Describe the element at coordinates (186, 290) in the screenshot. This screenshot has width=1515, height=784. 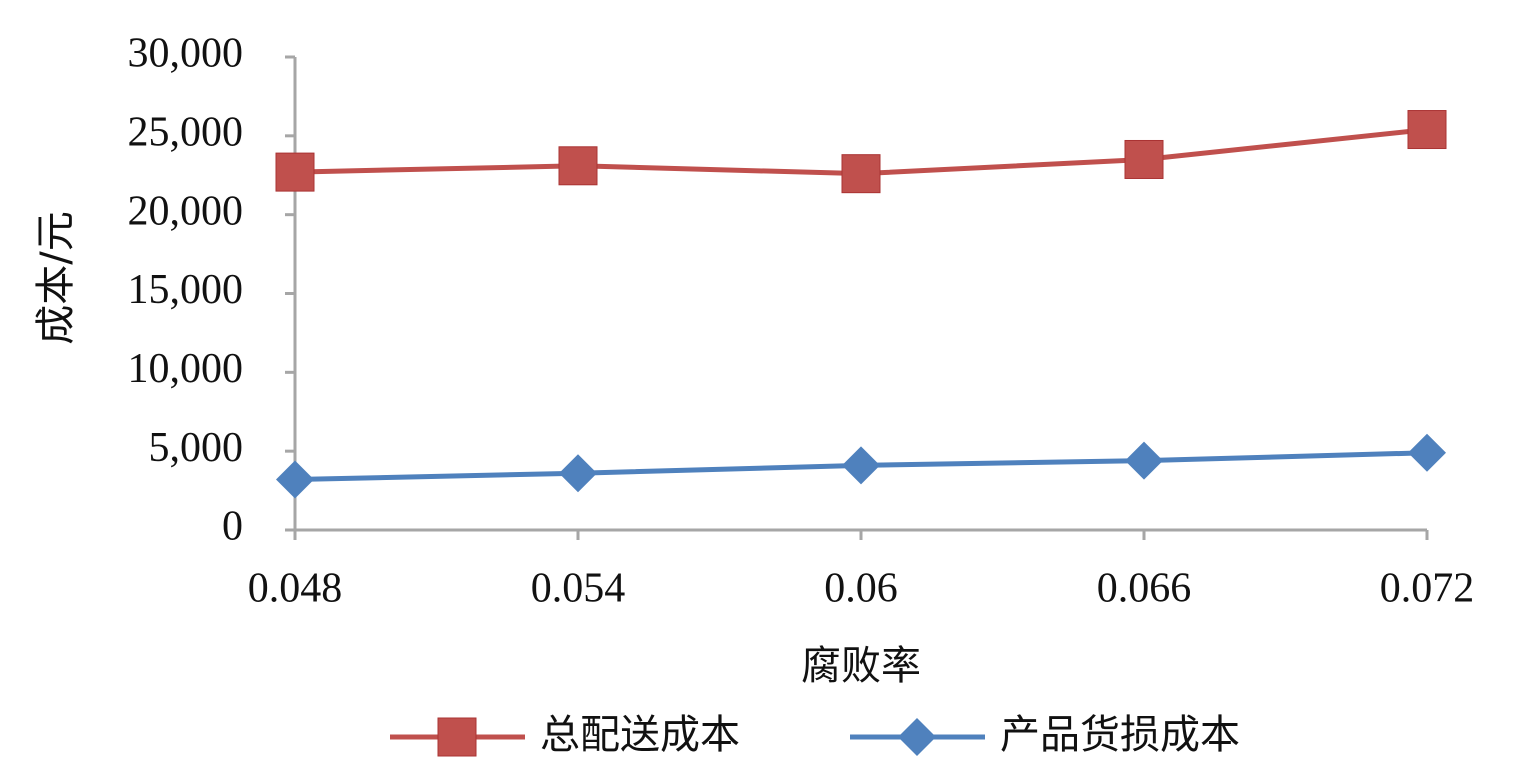
I see `y-tick-label: 15,000` at that location.